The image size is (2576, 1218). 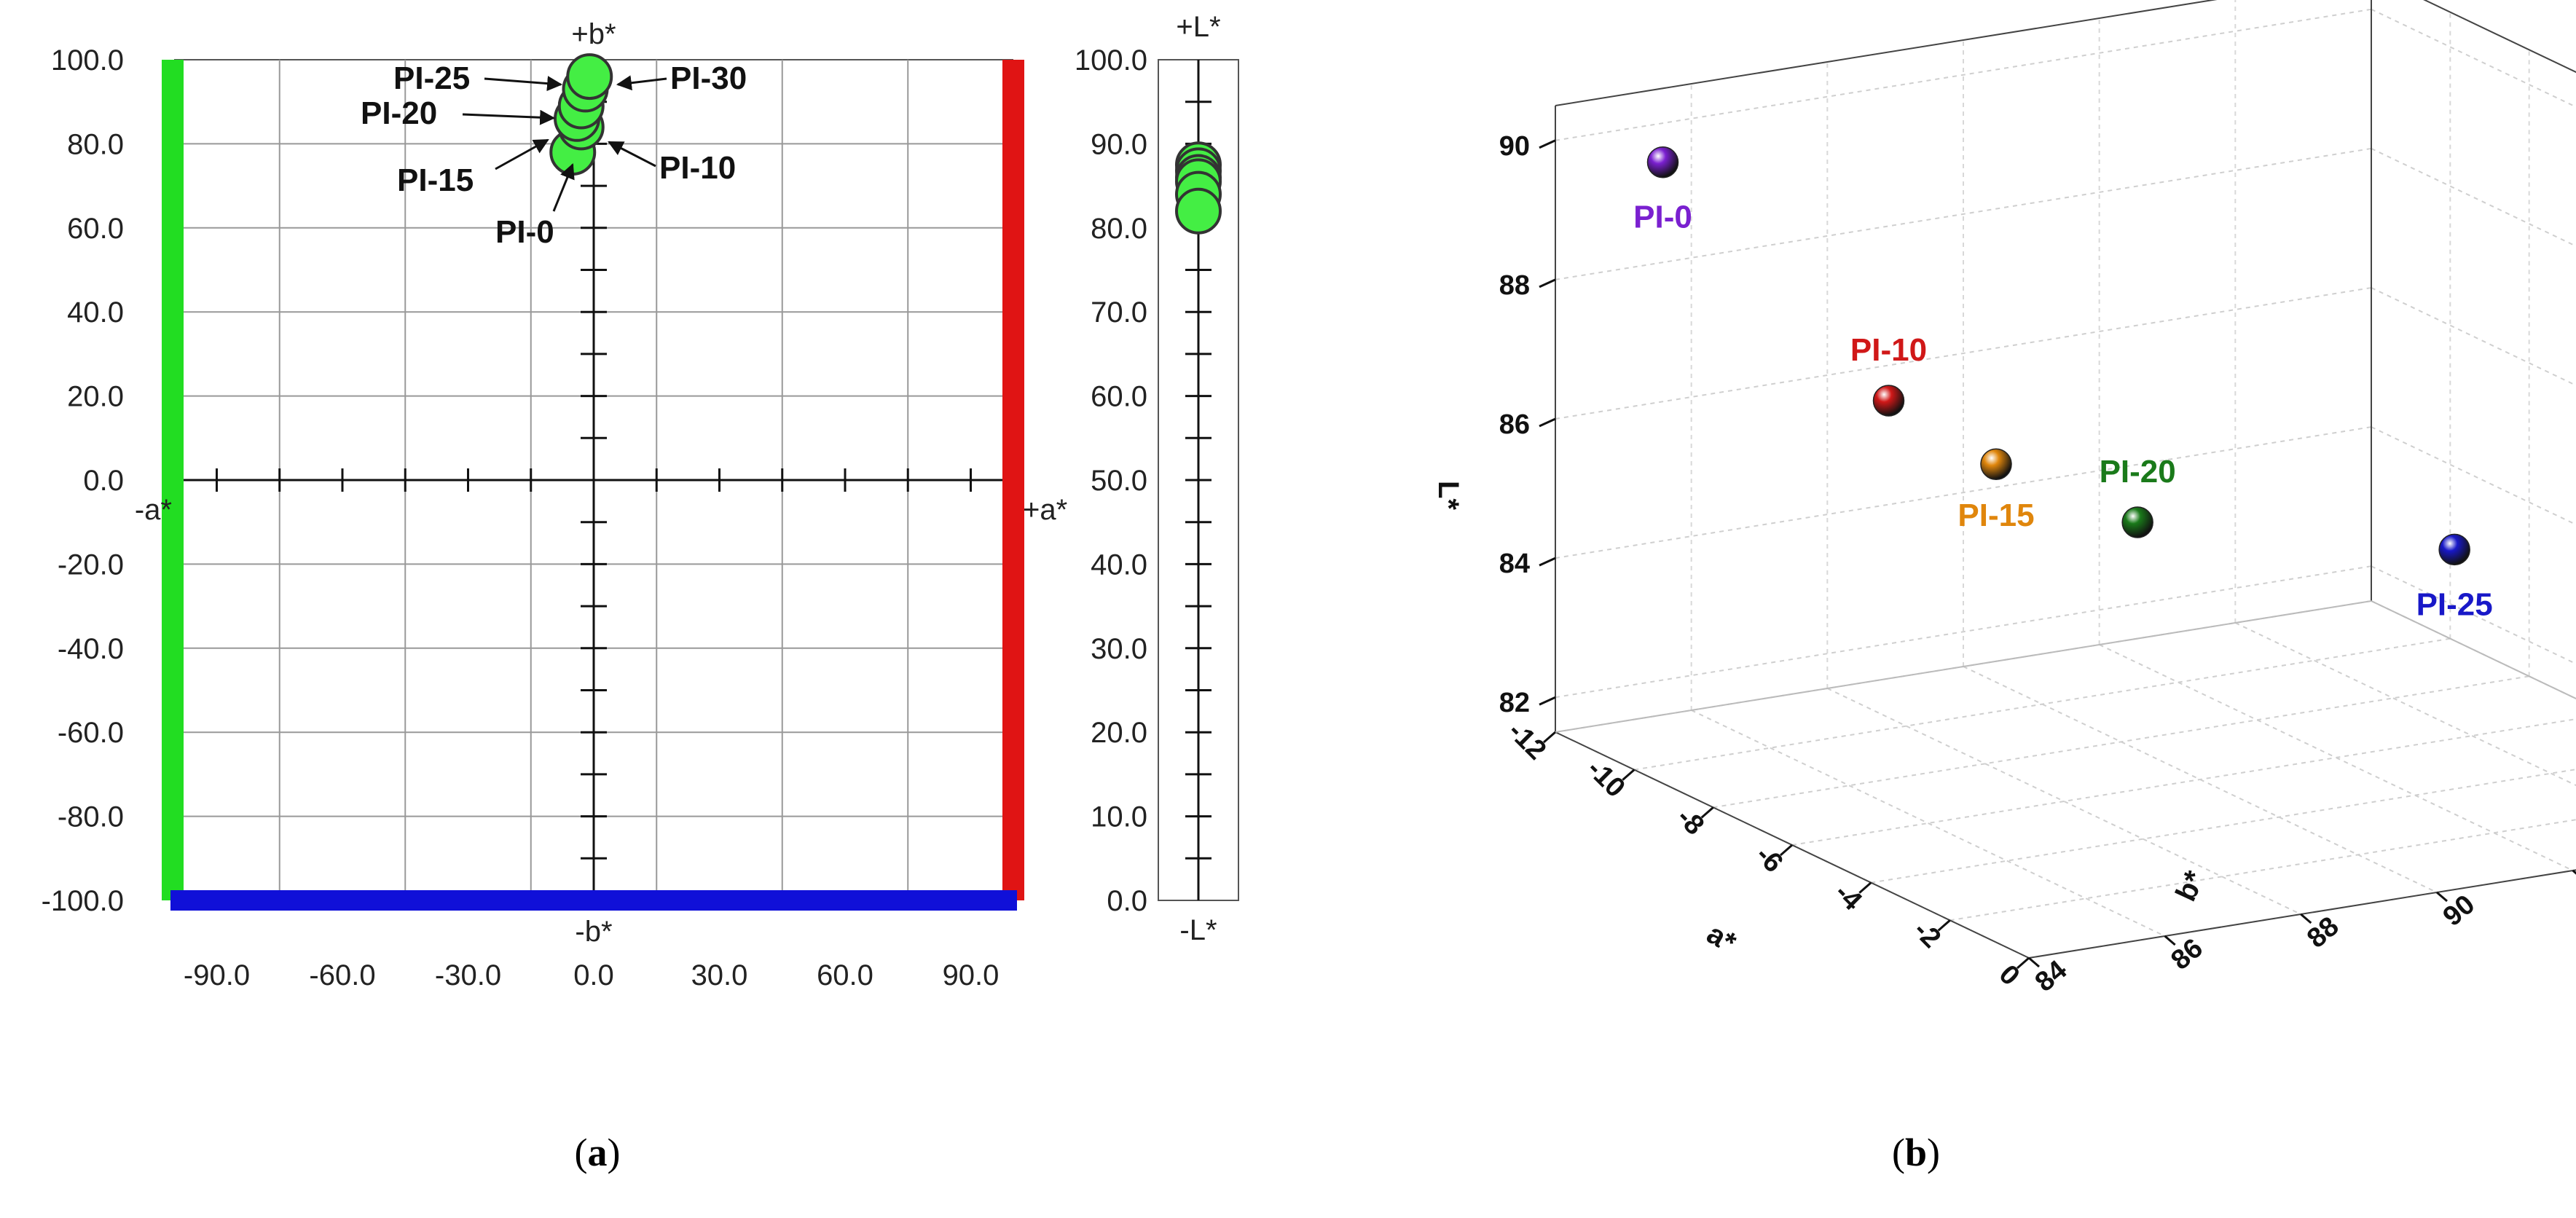 I want to click on axis-name-pos-b: +b*, so click(x=593, y=34).